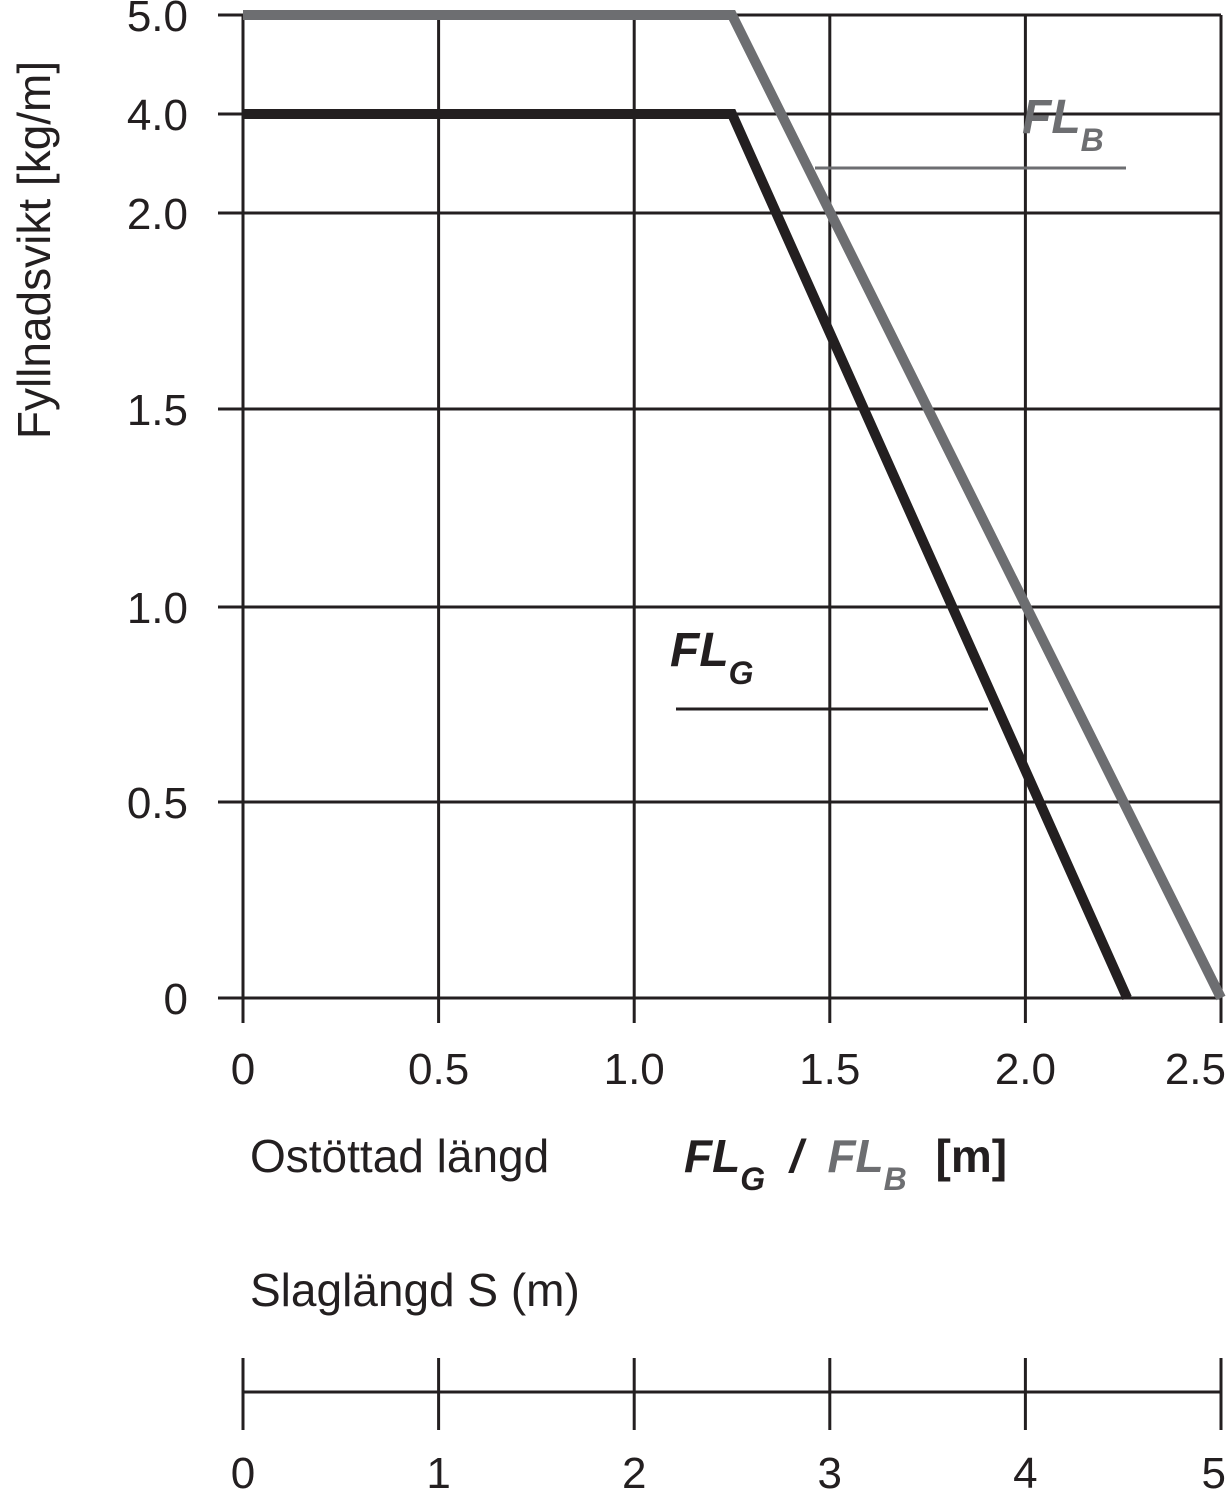  I want to click on x-axis-label-unit: [m], so click(972, 1156).